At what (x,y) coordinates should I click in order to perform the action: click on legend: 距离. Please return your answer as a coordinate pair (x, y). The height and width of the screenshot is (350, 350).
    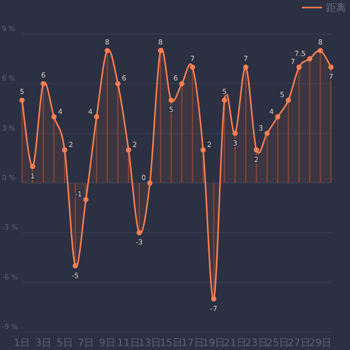
    Looking at the image, I should click on (324, 8).